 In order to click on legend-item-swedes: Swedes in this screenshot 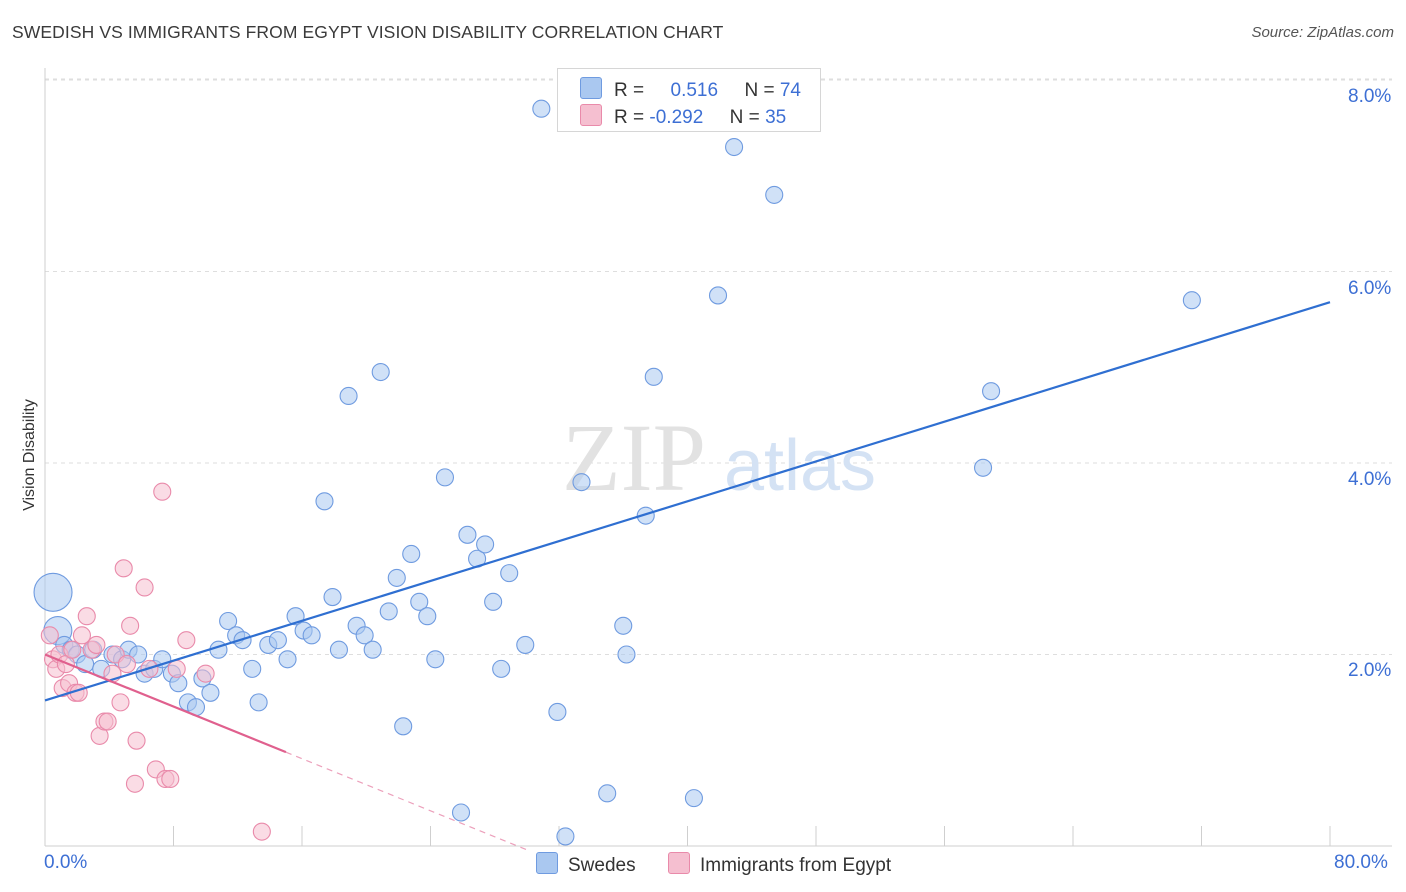, I will do `click(586, 864)`.